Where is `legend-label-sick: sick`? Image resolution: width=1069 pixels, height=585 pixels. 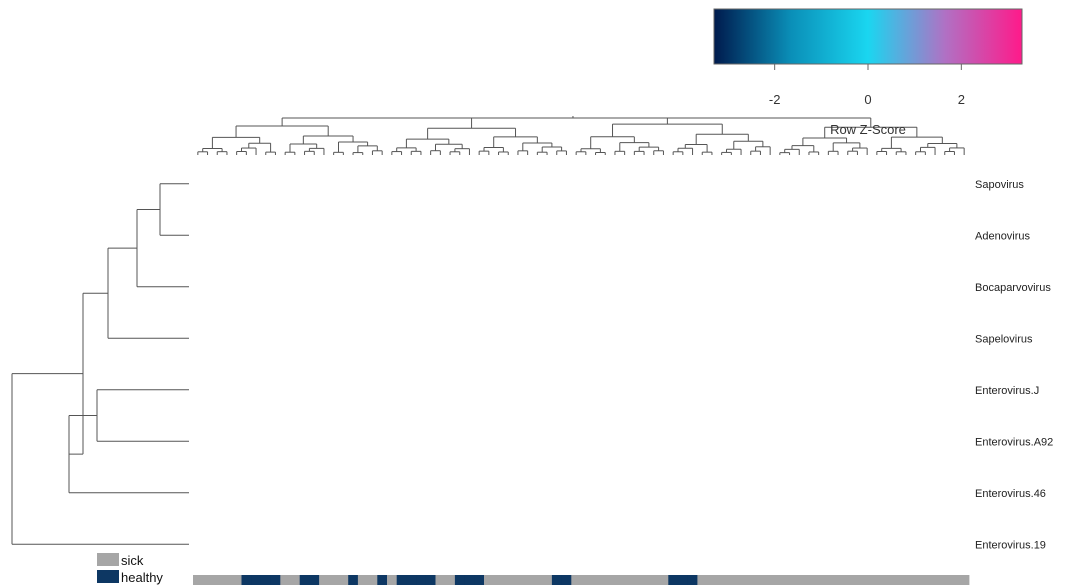
legend-label-sick: sick is located at coordinates (132, 560).